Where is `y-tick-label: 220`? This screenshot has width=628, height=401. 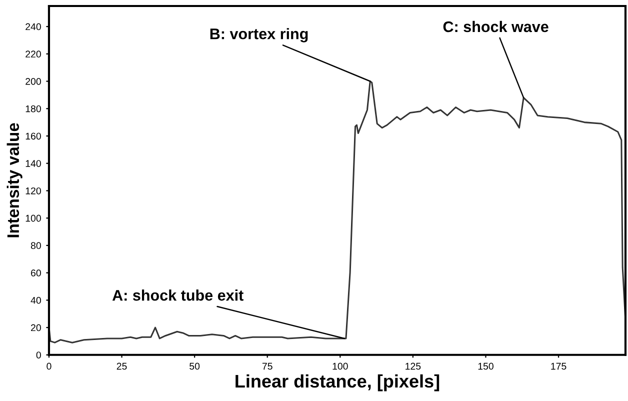
y-tick-label: 220 is located at coordinates (33, 54).